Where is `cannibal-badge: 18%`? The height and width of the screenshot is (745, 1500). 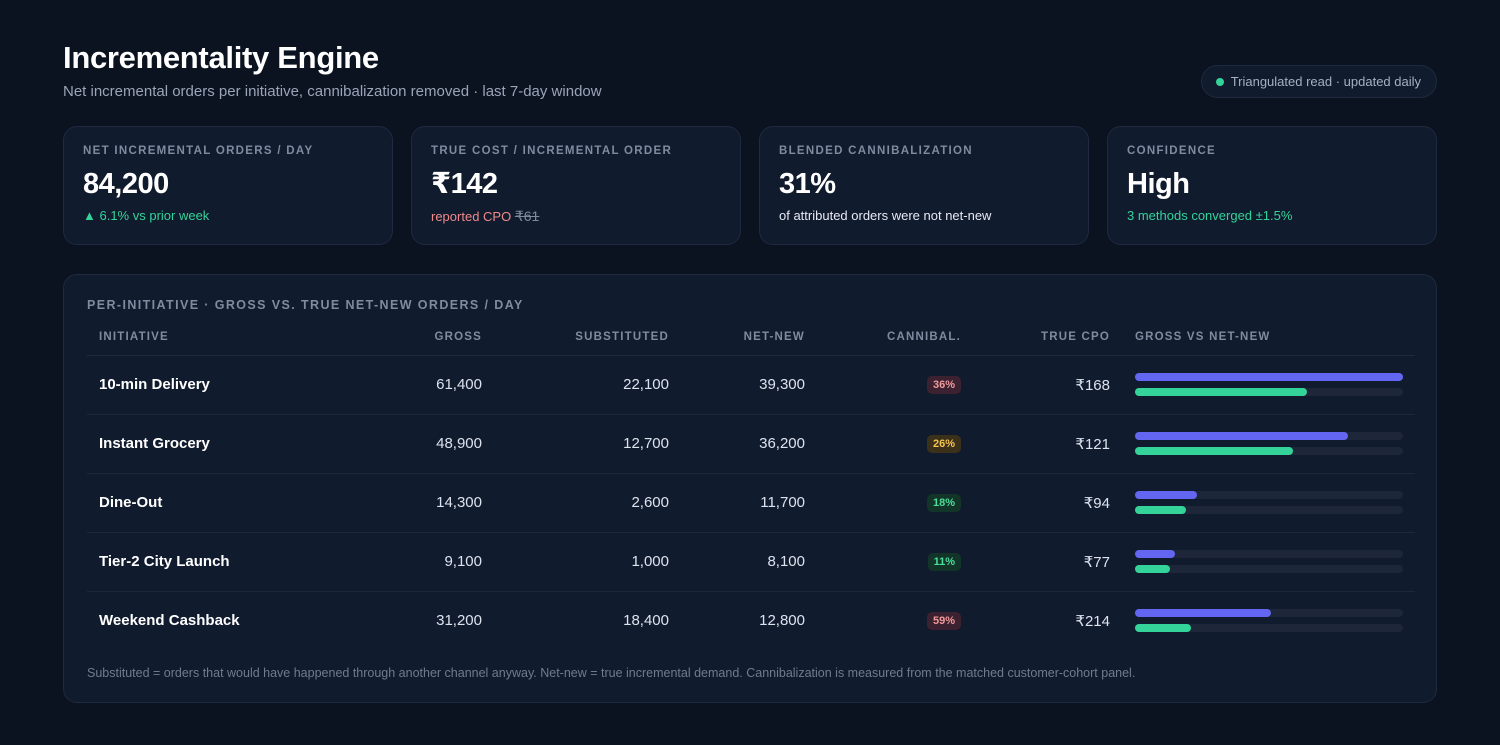
cannibal-badge: 18% is located at coordinates (943, 503).